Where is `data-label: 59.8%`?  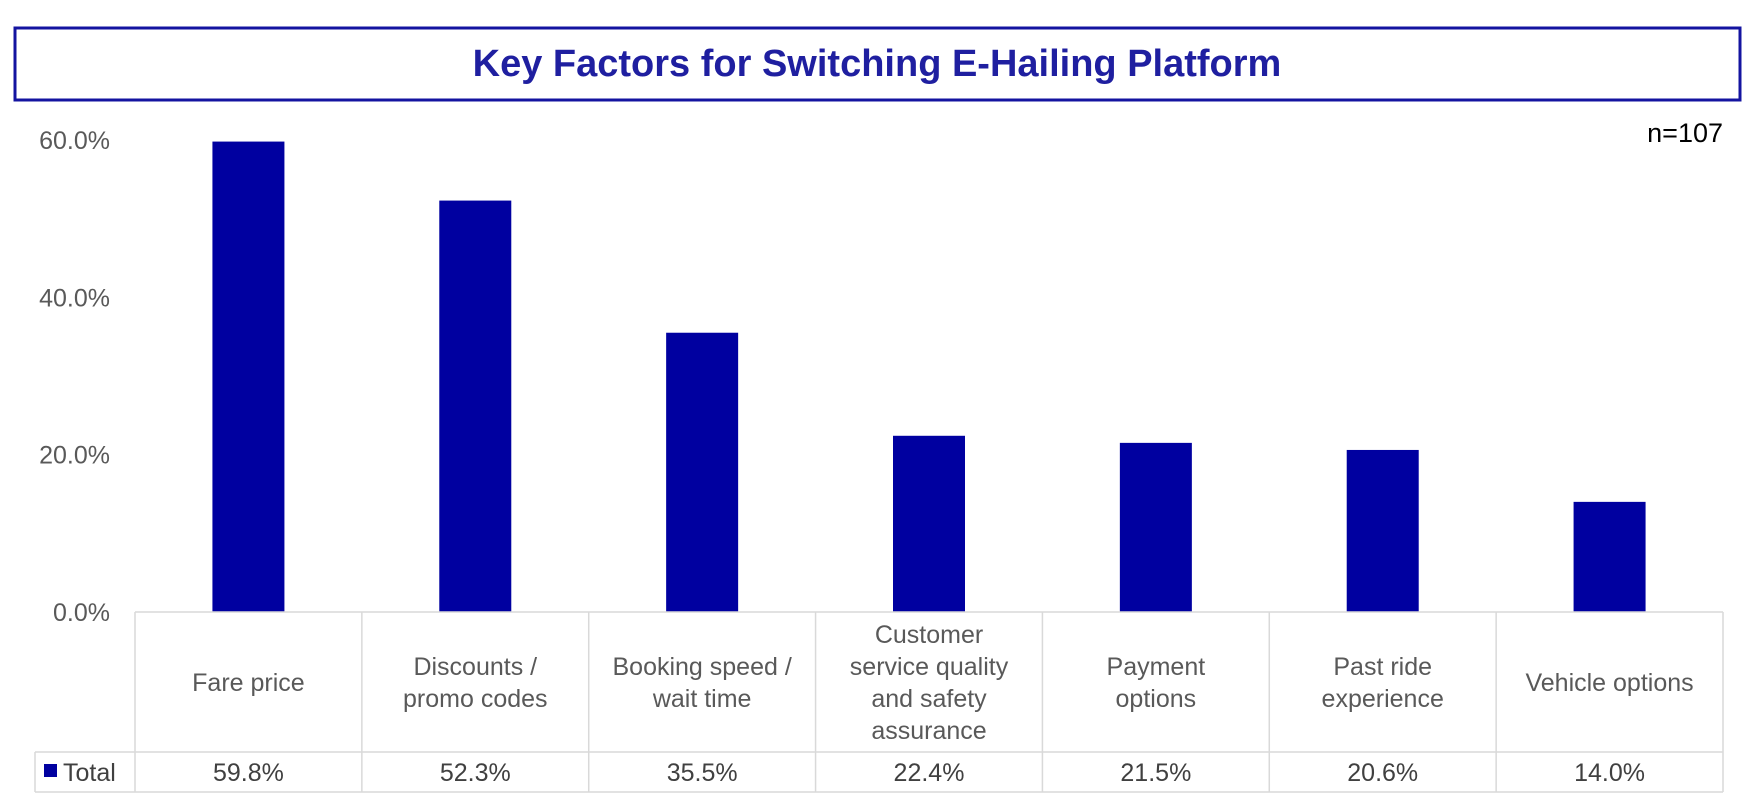 data-label: 59.8% is located at coordinates (248, 773).